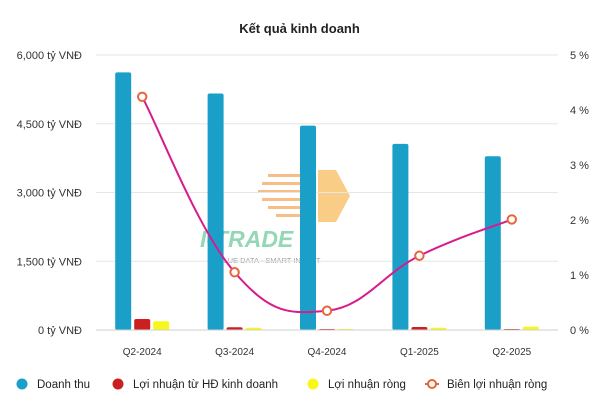 This screenshot has width=599, height=417. What do you see at coordinates (579, 111) in the screenshot?
I see `y-right-tick-label: 4 %` at bounding box center [579, 111].